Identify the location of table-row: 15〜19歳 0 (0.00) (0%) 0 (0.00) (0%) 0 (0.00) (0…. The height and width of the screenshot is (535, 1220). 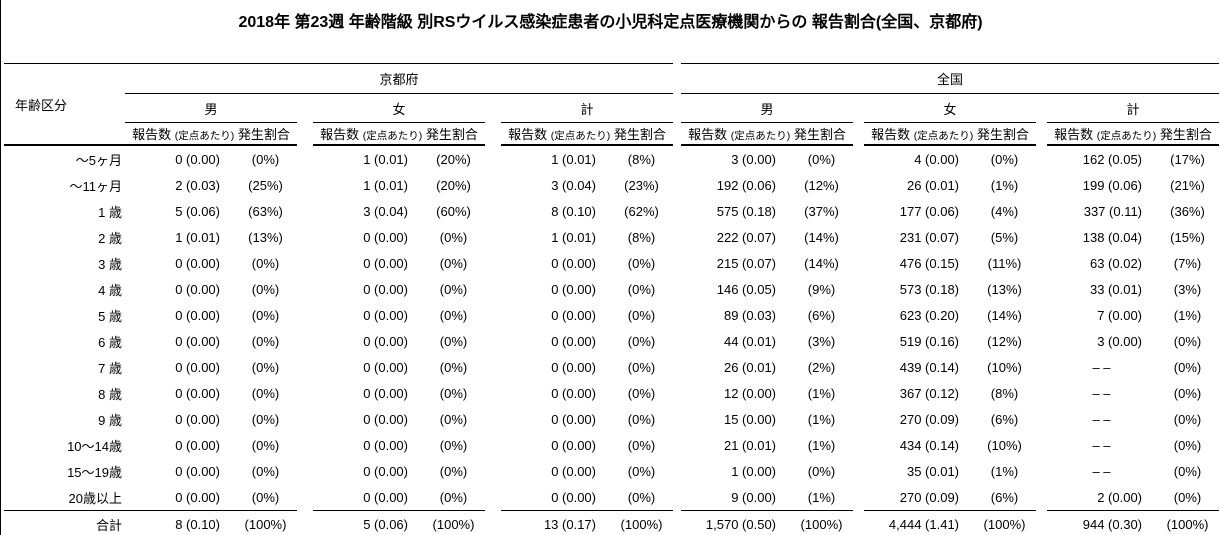
(611, 471).